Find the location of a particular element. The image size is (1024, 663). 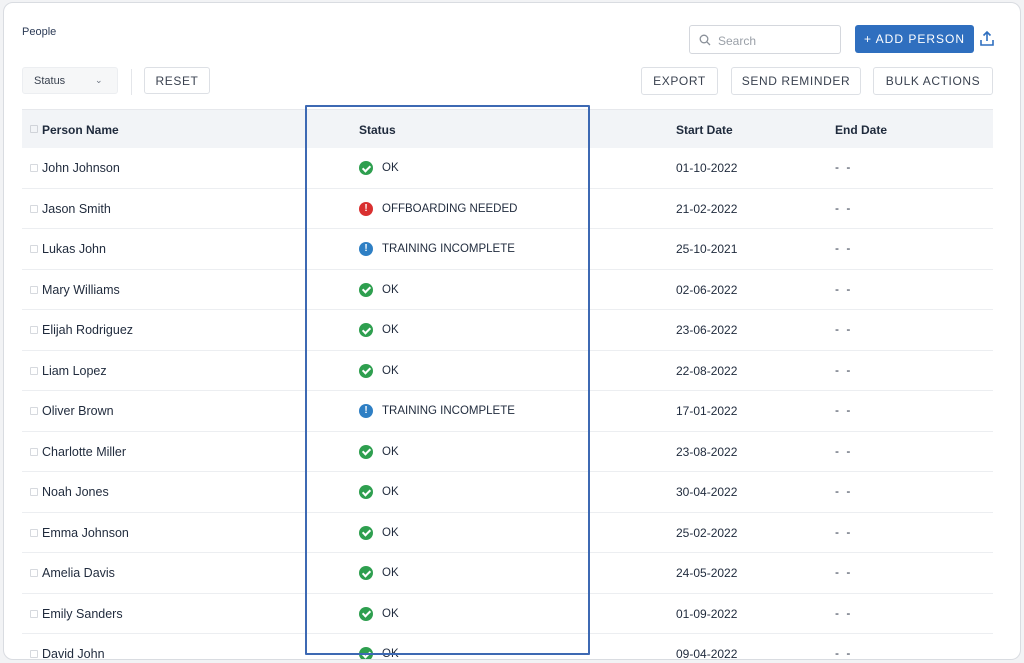

person-name: Jason Smith is located at coordinates (76, 208).